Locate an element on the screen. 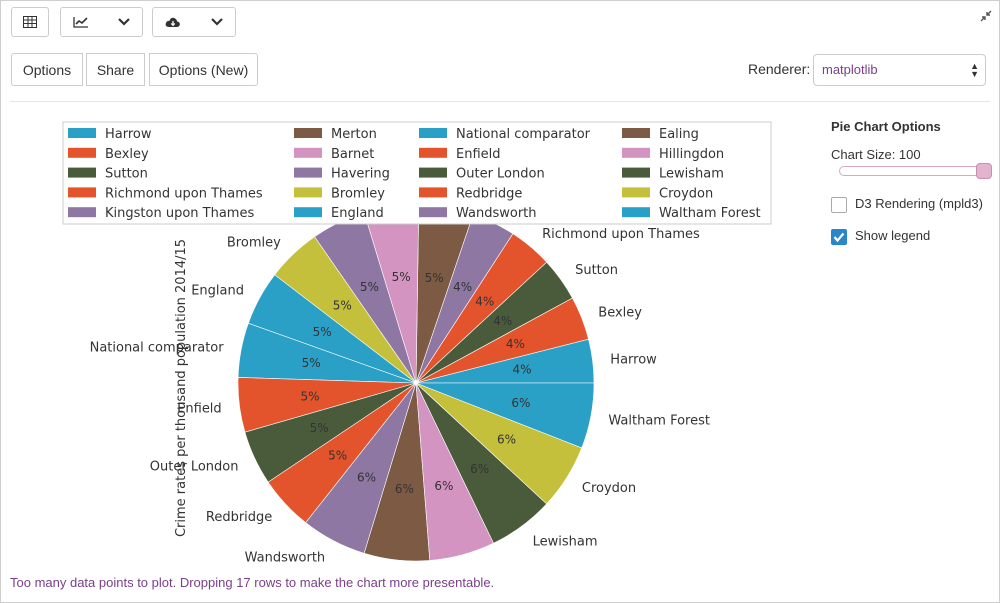 The height and width of the screenshot is (603, 1000). legend-entry: Bexley is located at coordinates (127, 154).